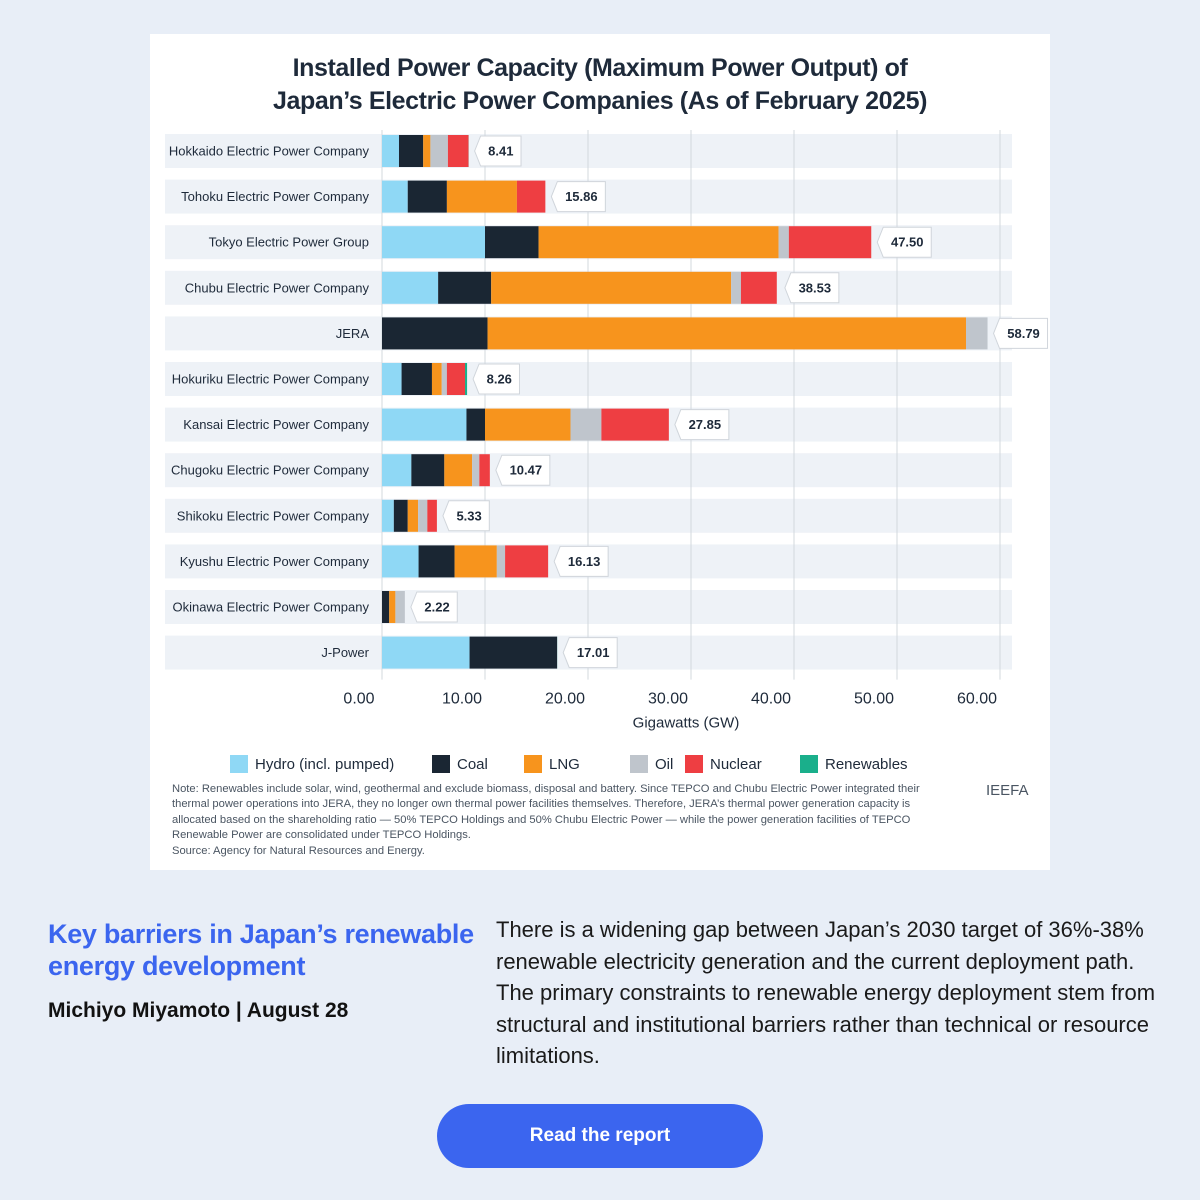  I want to click on x-tick-label: 30.00, so click(668, 699).